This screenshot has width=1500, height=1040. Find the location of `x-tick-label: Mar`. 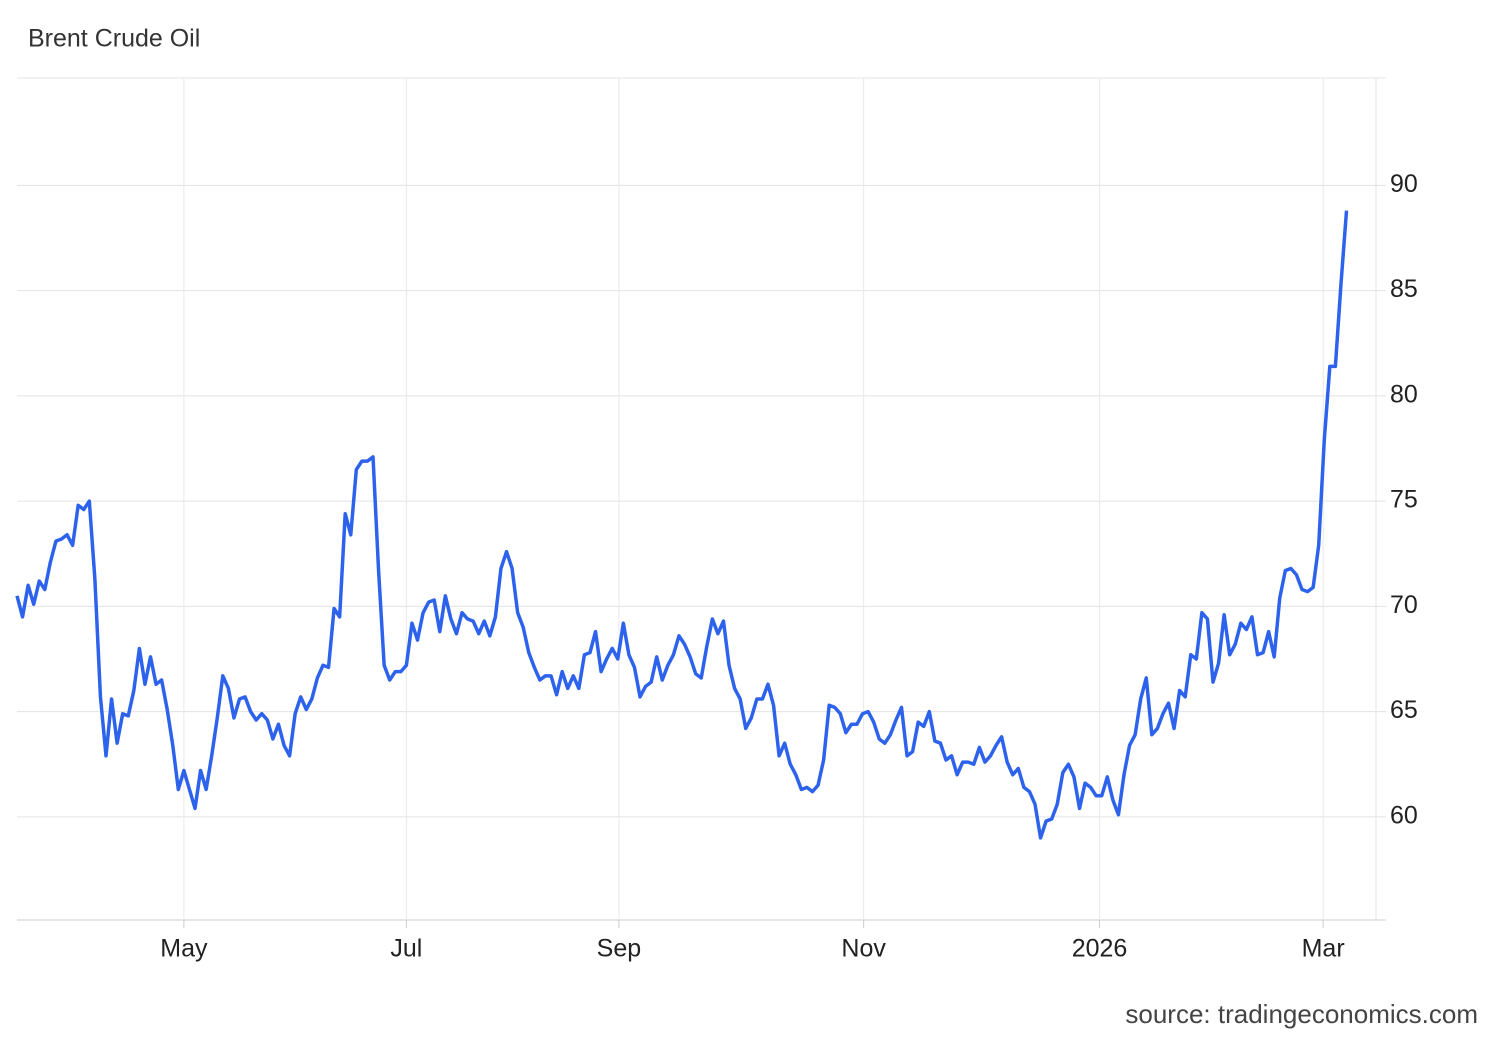

x-tick-label: Mar is located at coordinates (1323, 949).